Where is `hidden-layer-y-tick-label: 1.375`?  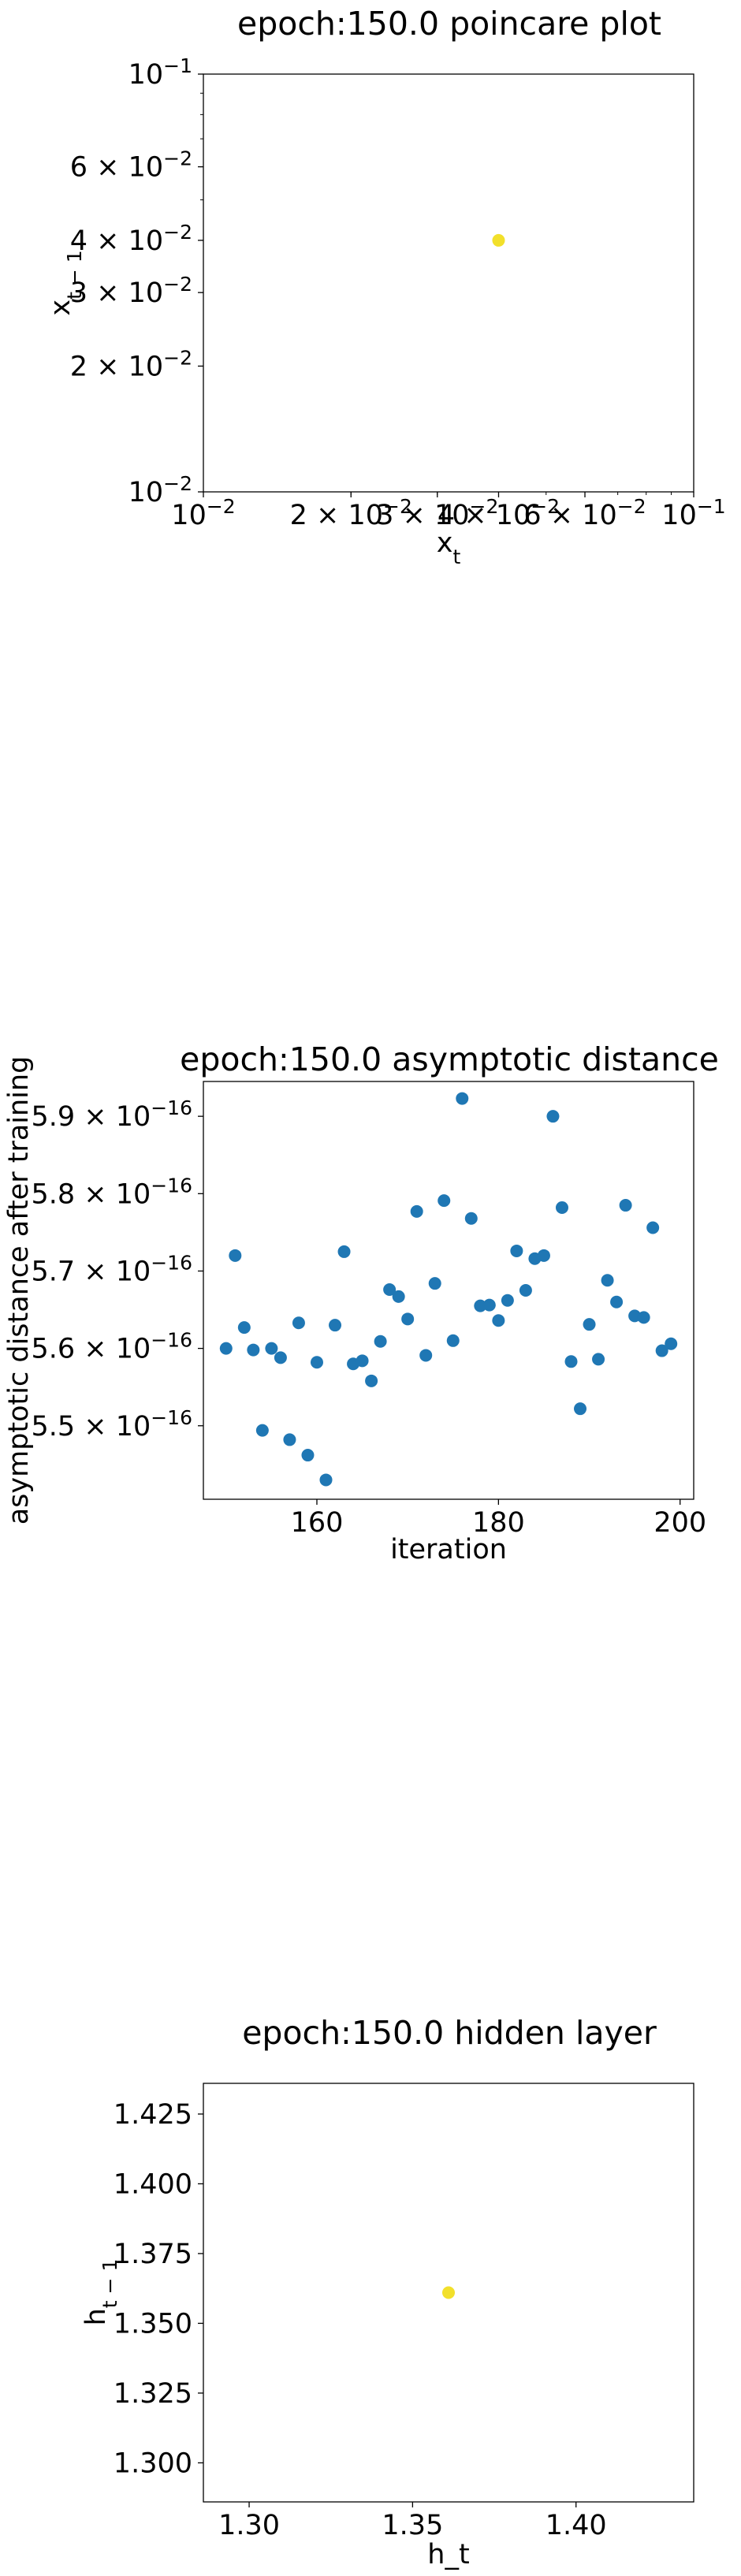 hidden-layer-y-tick-label: 1.375 is located at coordinates (153, 2254).